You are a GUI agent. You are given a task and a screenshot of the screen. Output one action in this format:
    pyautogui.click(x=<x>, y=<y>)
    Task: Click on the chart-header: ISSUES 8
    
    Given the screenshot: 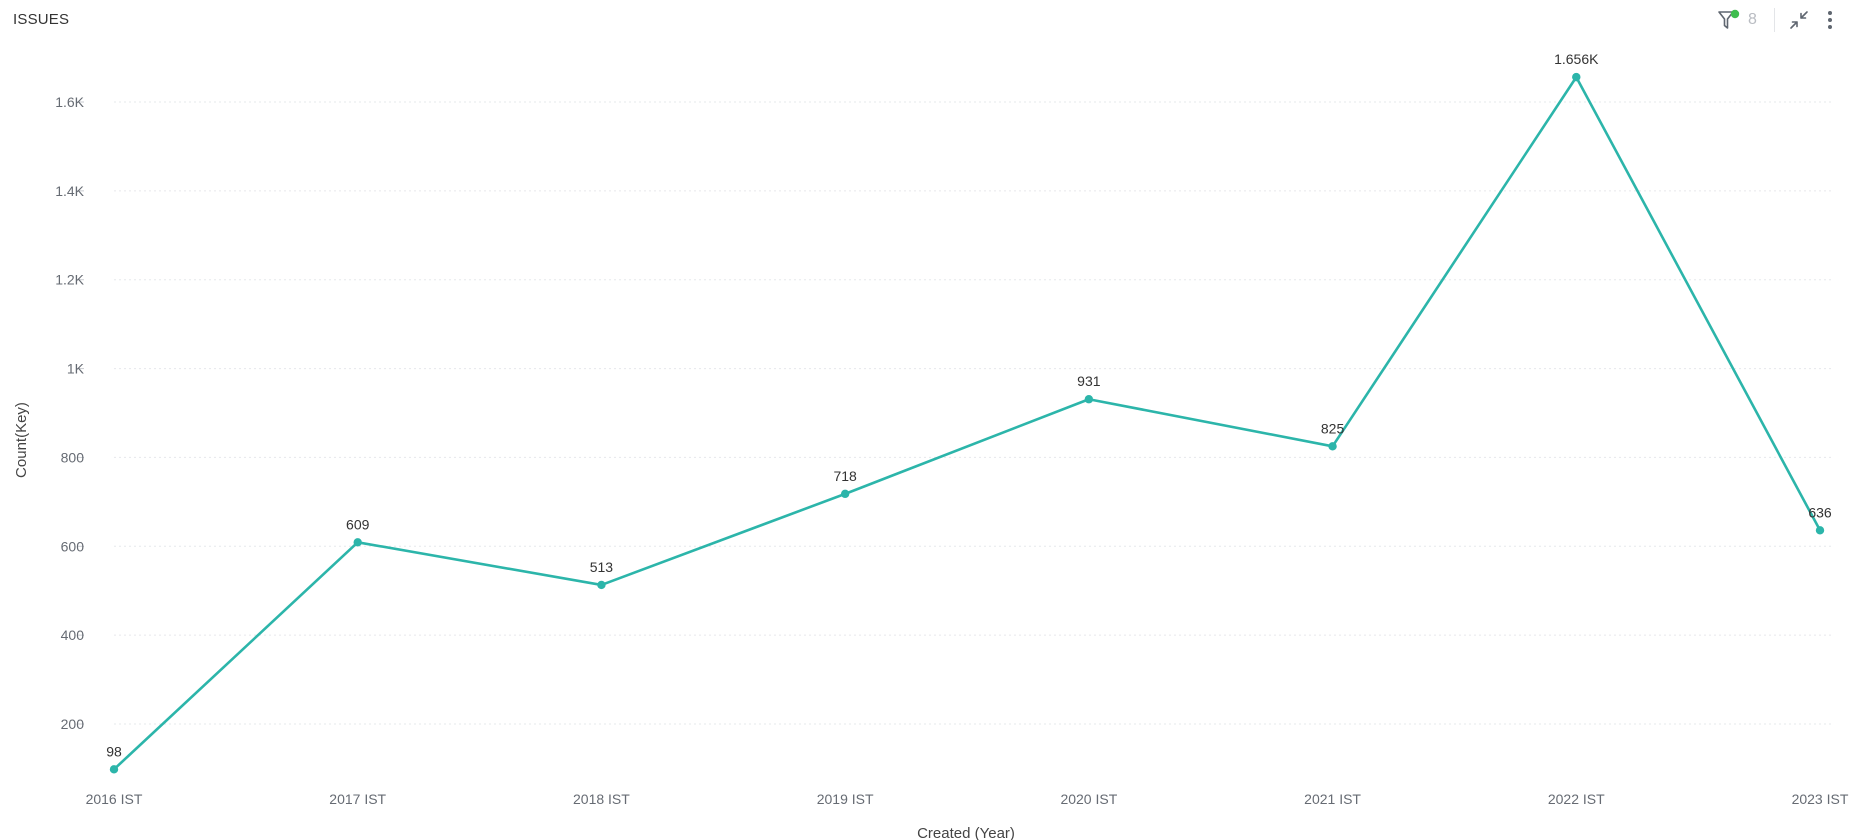 What is the action you would take?
    pyautogui.click(x=929, y=20)
    